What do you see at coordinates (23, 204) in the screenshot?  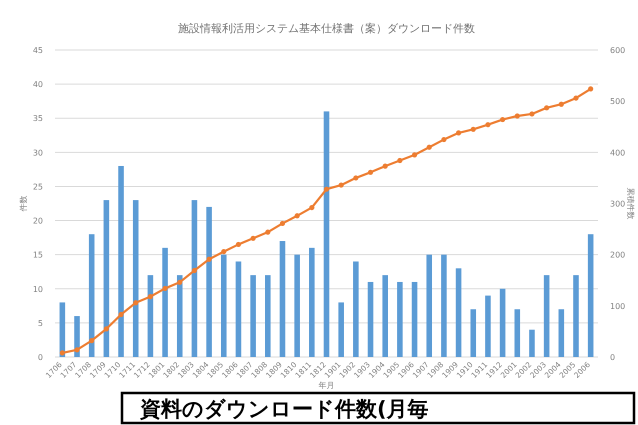 I see `y-axis-title: 件数` at bounding box center [23, 204].